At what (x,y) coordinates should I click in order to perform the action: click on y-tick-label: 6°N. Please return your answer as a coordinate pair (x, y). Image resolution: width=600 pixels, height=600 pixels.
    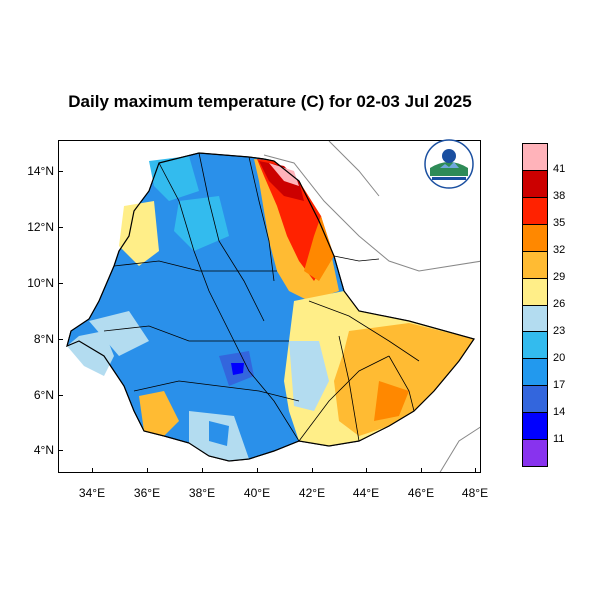
    Looking at the image, I should click on (43, 395).